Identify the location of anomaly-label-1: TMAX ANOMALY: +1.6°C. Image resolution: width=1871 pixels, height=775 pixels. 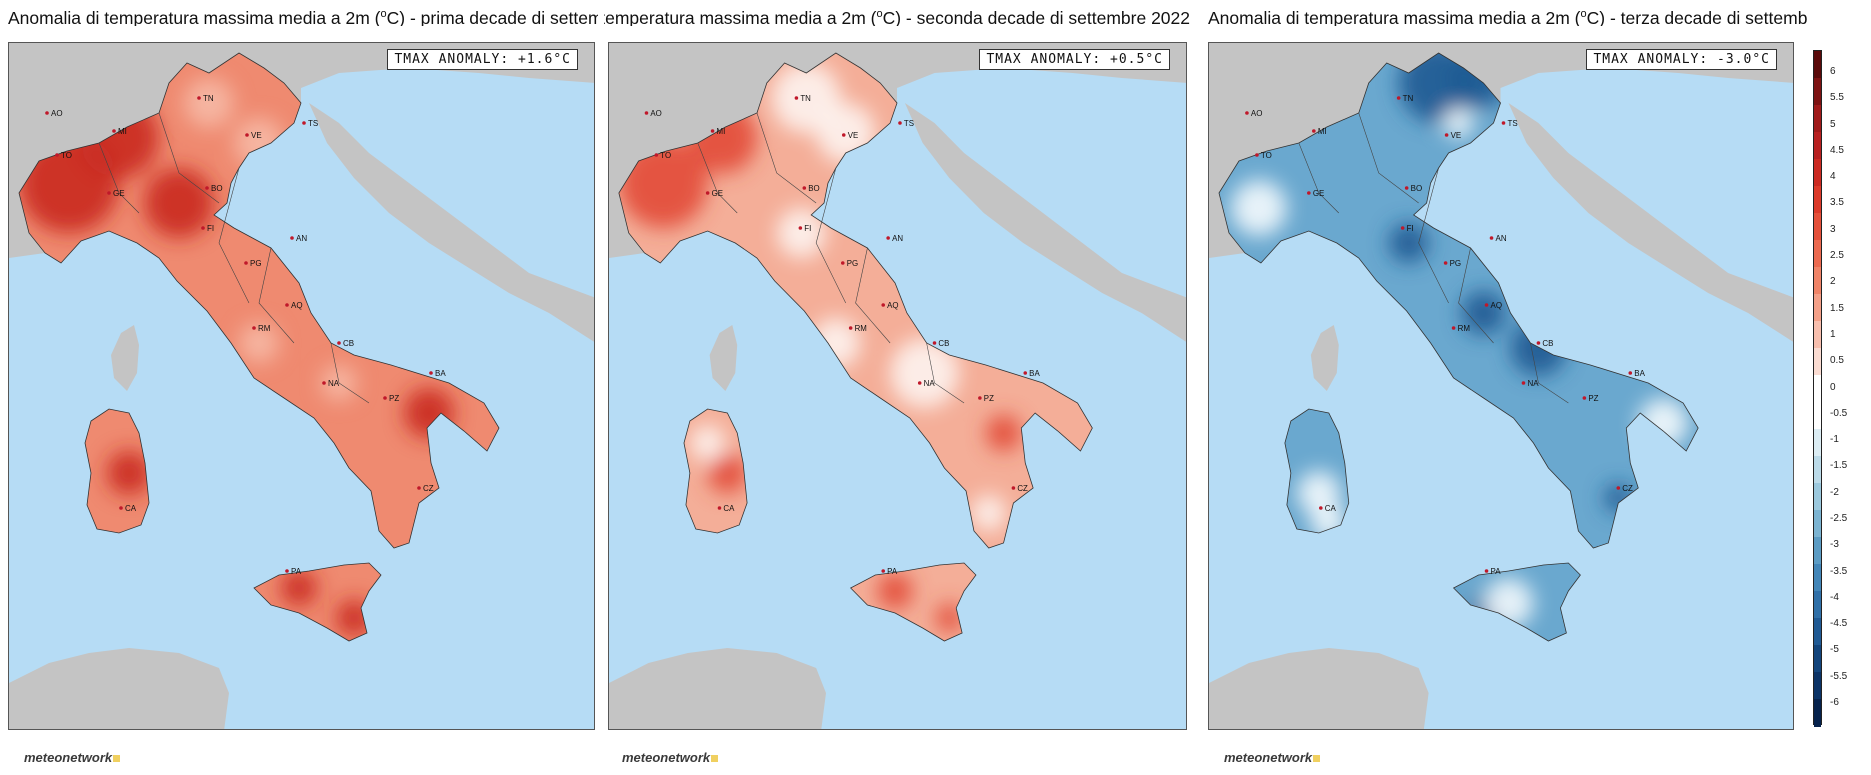
(482, 59).